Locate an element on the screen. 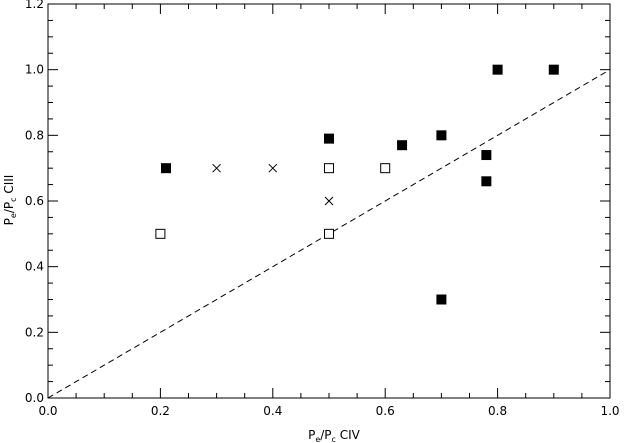 The width and height of the screenshot is (624, 443). x-tick-label: 0.6 is located at coordinates (385, 411).